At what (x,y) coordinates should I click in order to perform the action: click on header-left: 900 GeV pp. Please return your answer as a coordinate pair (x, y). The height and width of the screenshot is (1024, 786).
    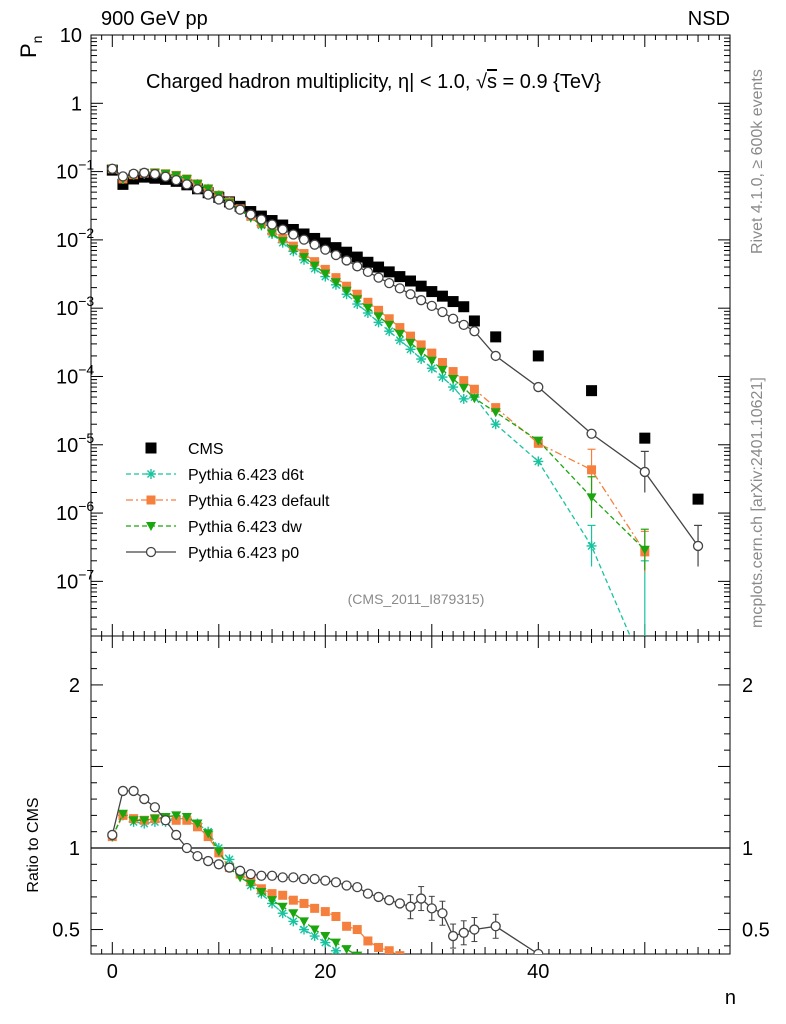
    Looking at the image, I should click on (154, 19).